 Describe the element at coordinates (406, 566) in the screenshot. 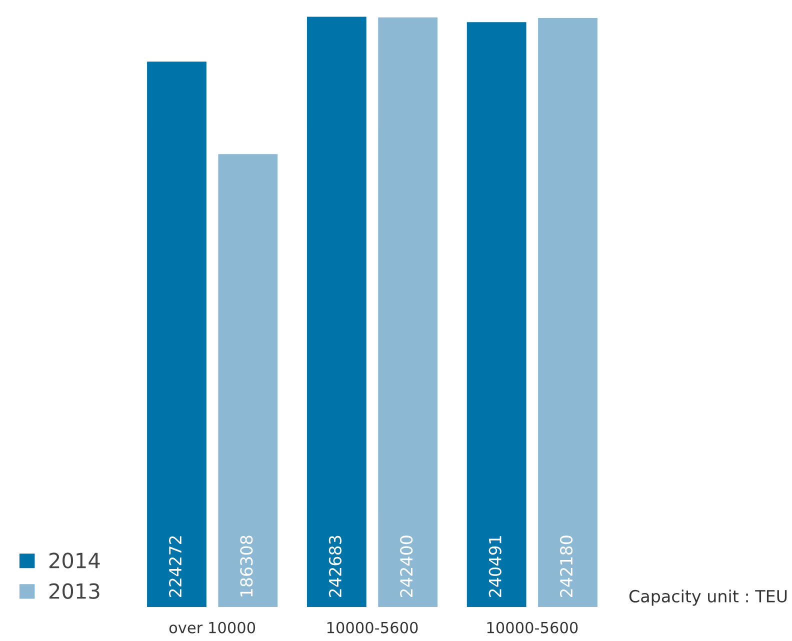

I see `data-label: 242400` at that location.